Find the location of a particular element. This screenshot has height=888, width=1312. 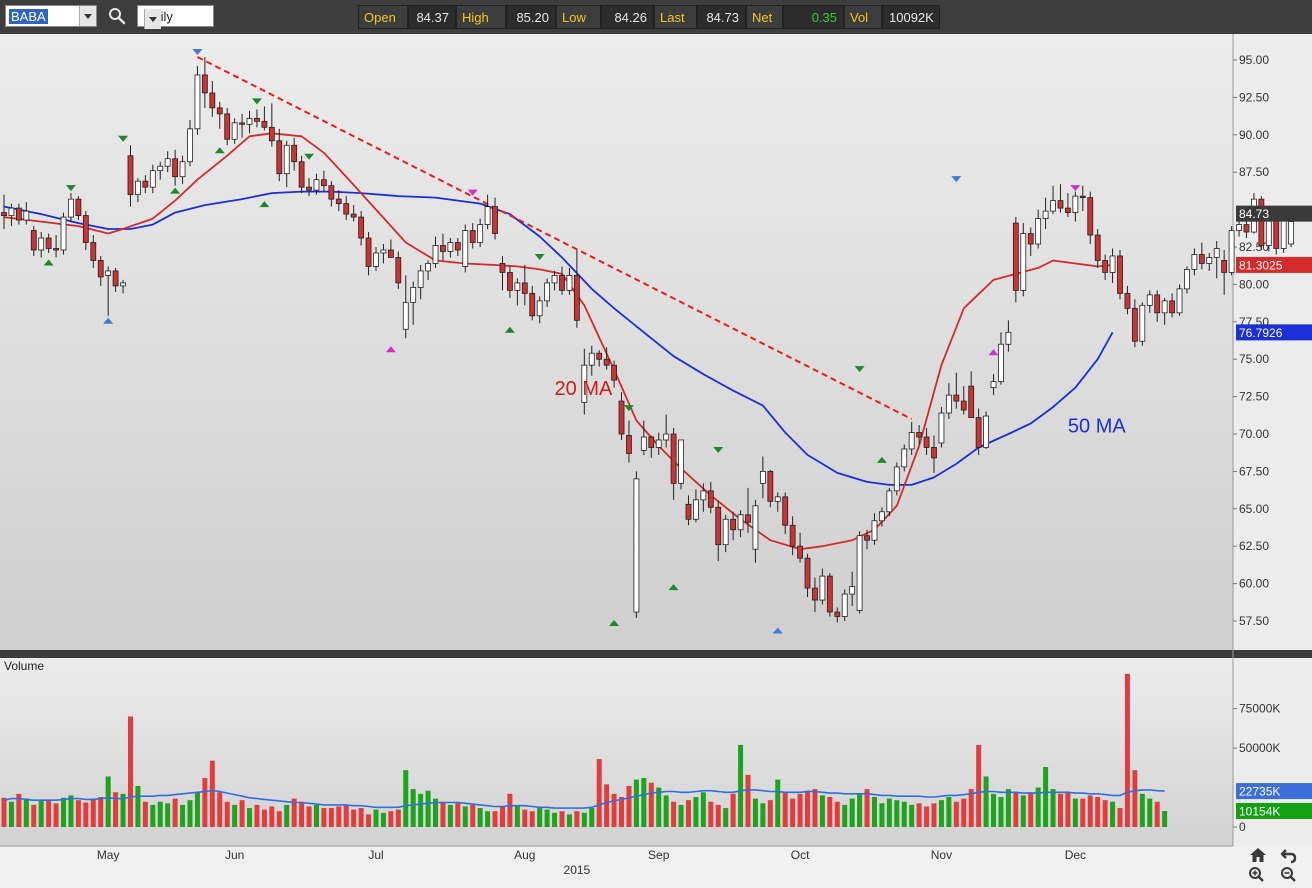

undo-icon is located at coordinates (1288, 856).